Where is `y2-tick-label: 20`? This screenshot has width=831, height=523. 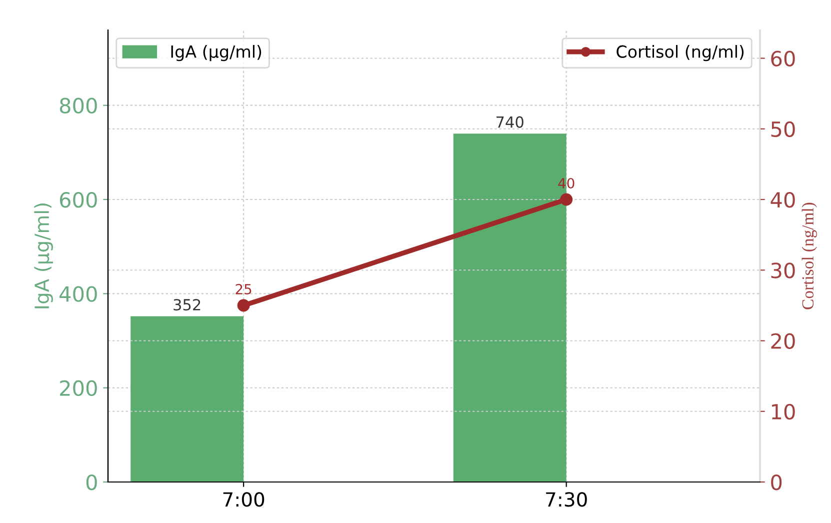
y2-tick-label: 20 is located at coordinates (783, 341).